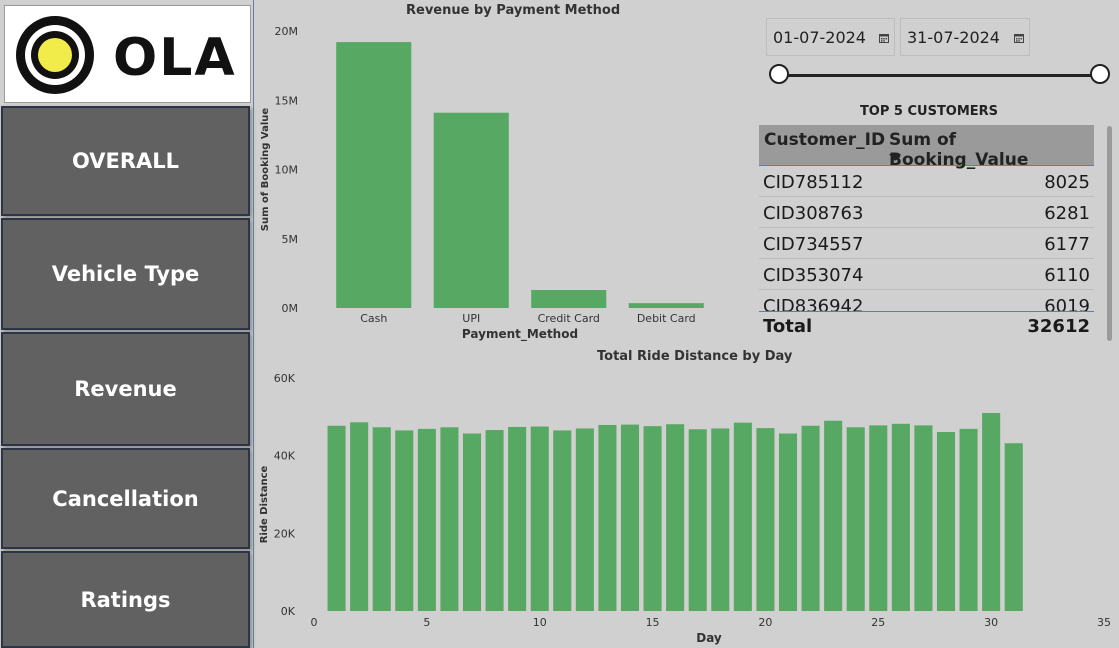 The image size is (1119, 648). Describe the element at coordinates (285, 533) in the screenshot. I see `y-tick-label: 20K` at that location.